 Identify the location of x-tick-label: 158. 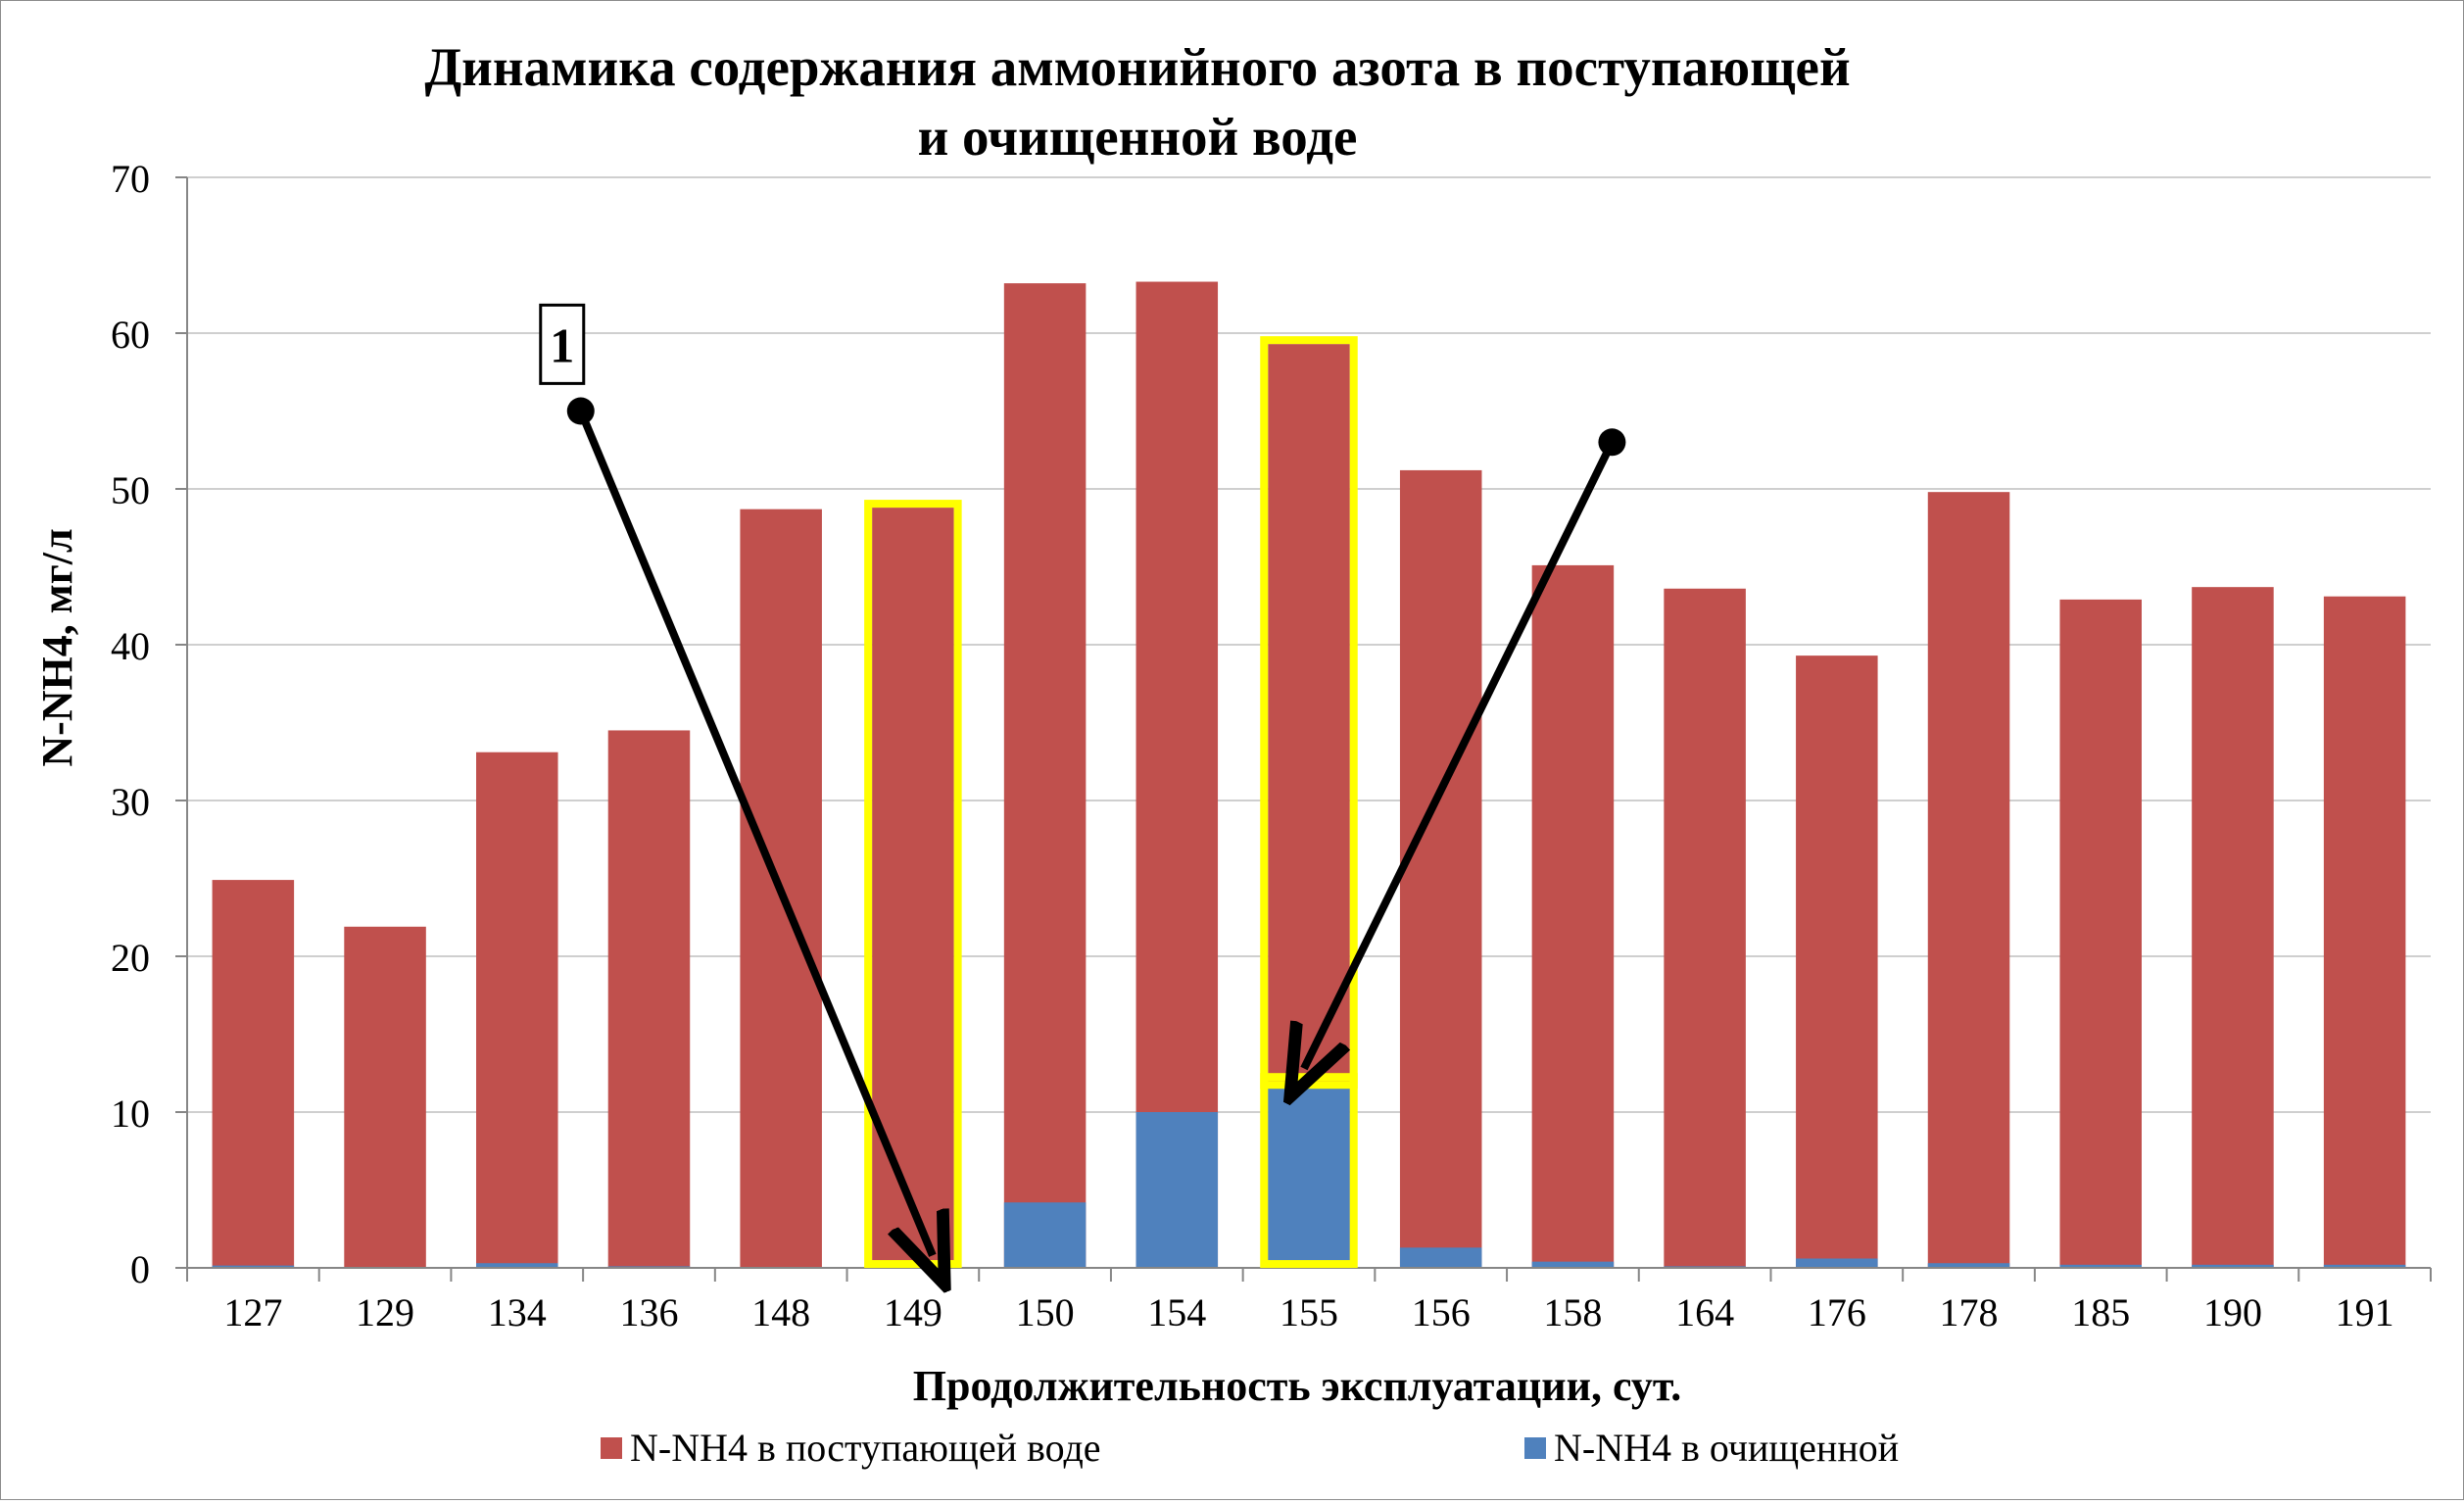
(1572, 1312).